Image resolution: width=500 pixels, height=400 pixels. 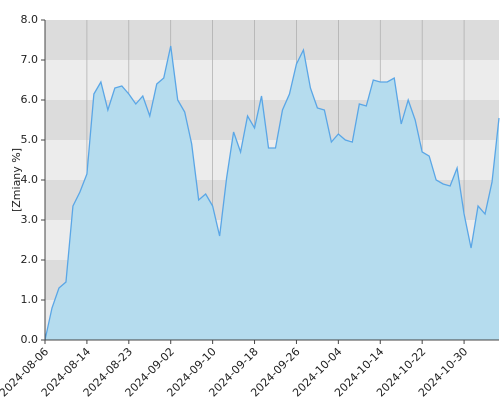 What do you see at coordinates (30, 219) in the screenshot?
I see `y-tick-label: 3.0` at bounding box center [30, 219].